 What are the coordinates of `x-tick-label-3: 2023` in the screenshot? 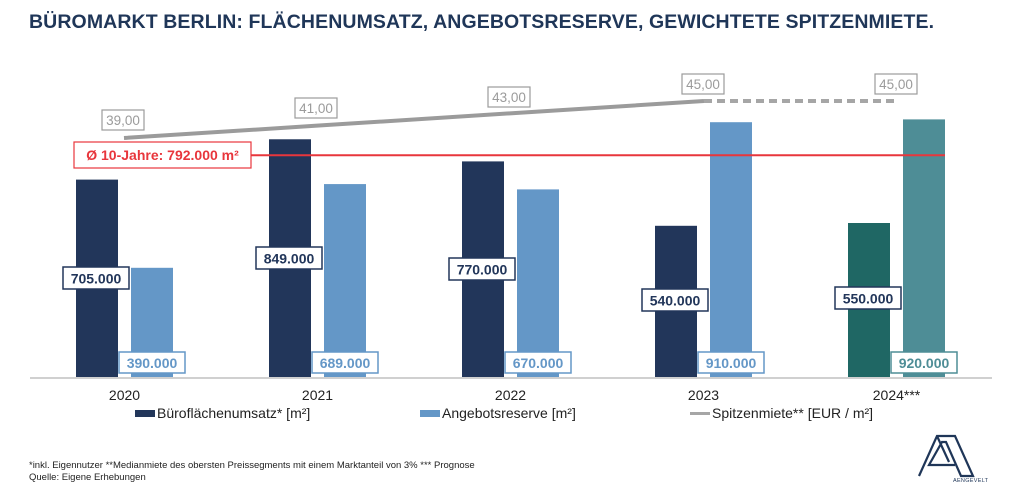 It's located at (703, 395).